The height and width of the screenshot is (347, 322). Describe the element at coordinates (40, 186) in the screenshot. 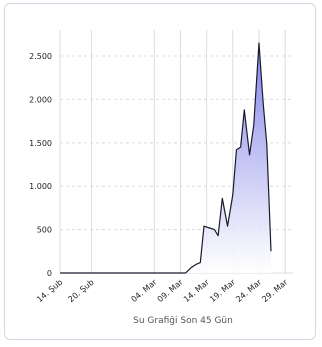

I see `y-tick-label: 1.000` at that location.